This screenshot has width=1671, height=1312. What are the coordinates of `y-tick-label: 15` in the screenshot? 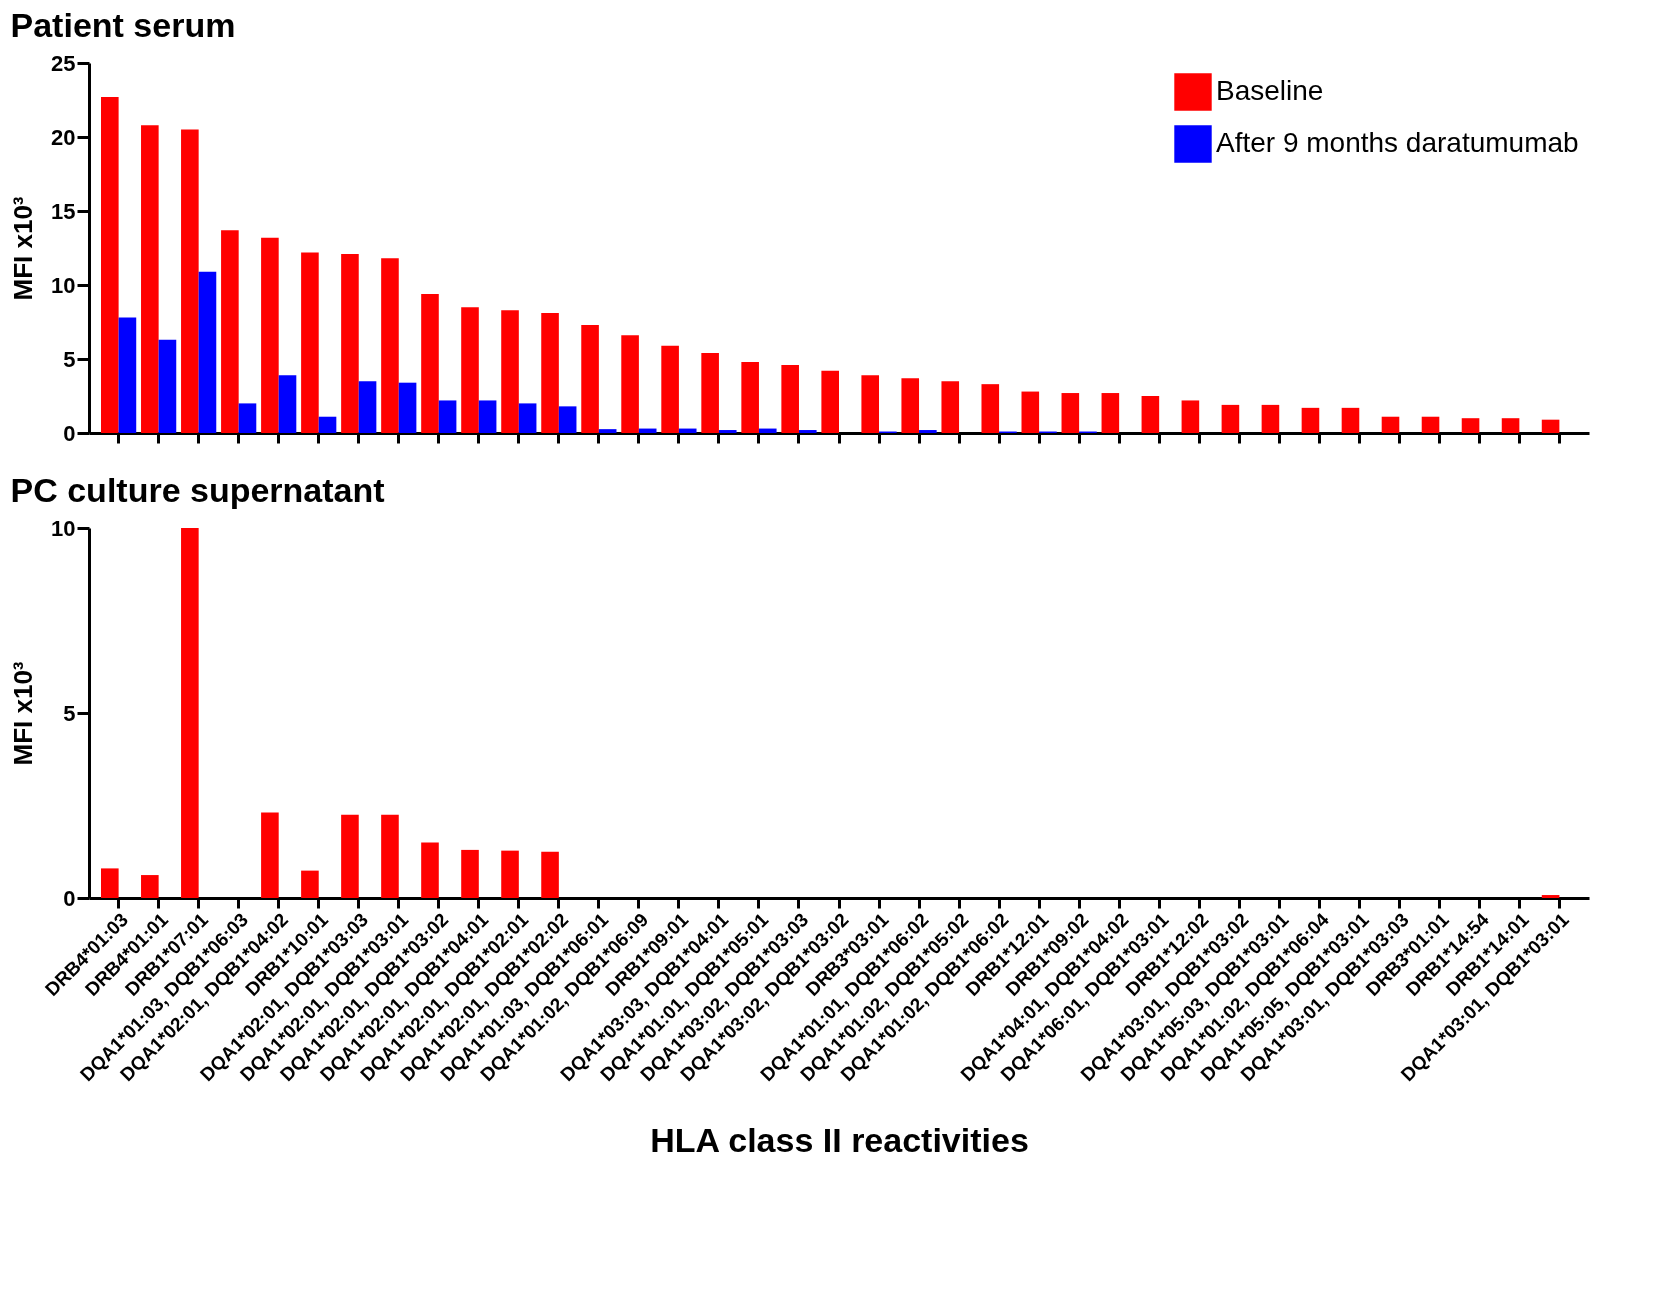 It's located at (63, 211).